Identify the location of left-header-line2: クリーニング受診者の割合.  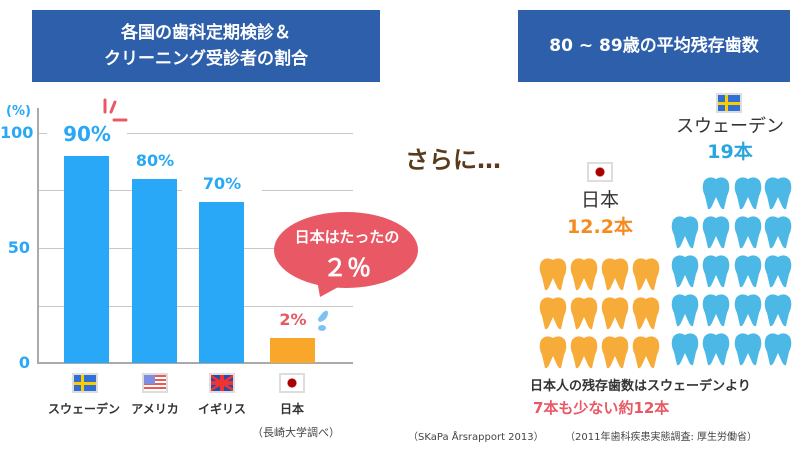
(206, 59).